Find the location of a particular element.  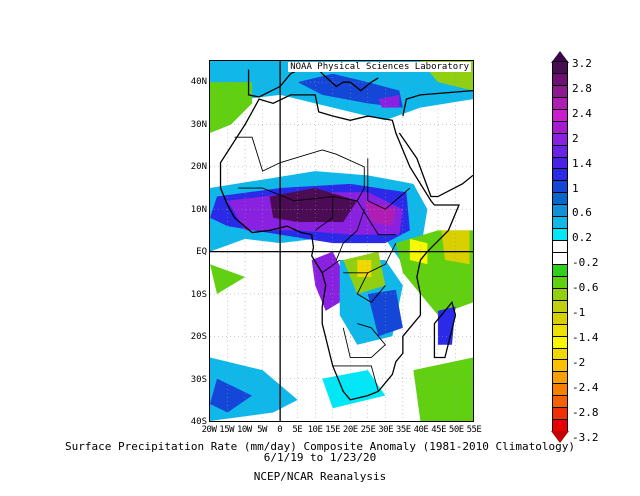

colorbar-label: 0.6 is located at coordinates (582, 213).